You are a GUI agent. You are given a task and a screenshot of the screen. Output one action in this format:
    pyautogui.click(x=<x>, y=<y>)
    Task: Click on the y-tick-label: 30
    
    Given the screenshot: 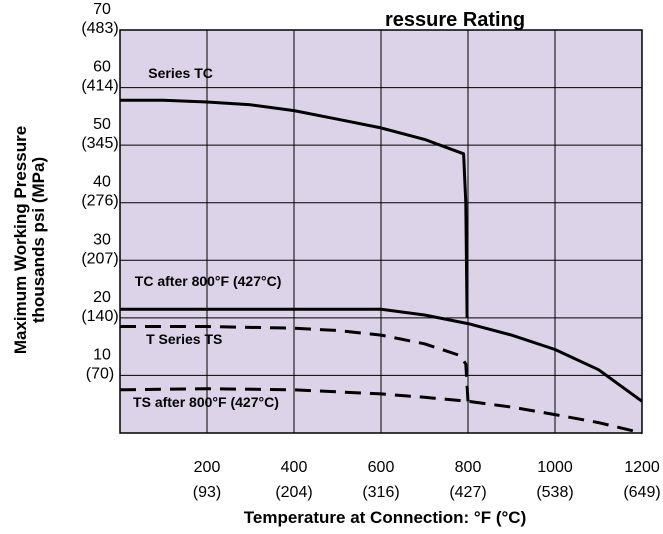 What is the action you would take?
    pyautogui.click(x=102, y=239)
    